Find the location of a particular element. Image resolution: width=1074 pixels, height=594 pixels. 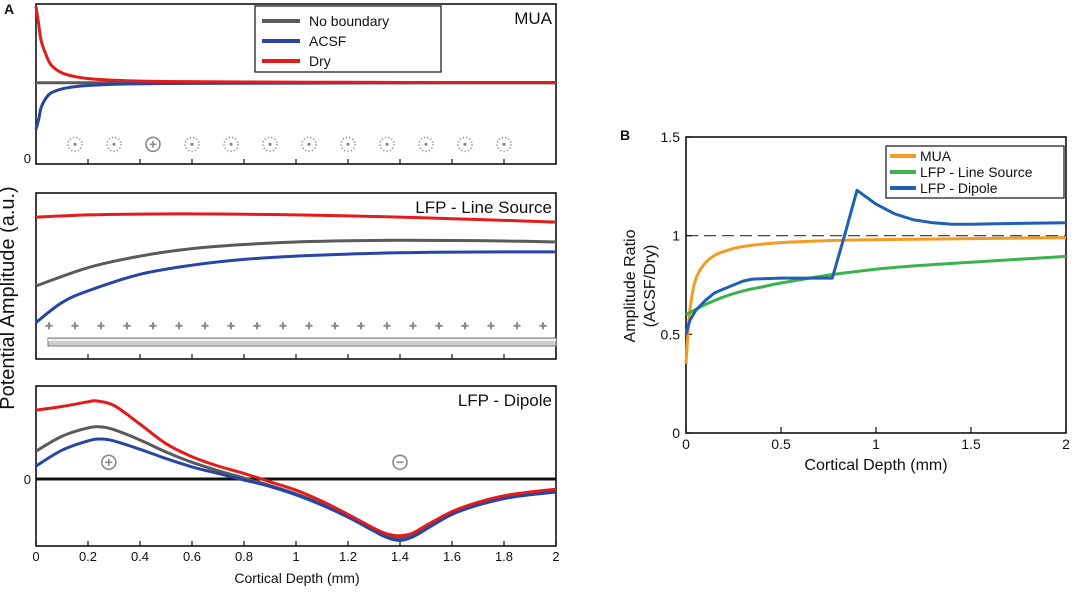

line-source-frame is located at coordinates (296, 276).